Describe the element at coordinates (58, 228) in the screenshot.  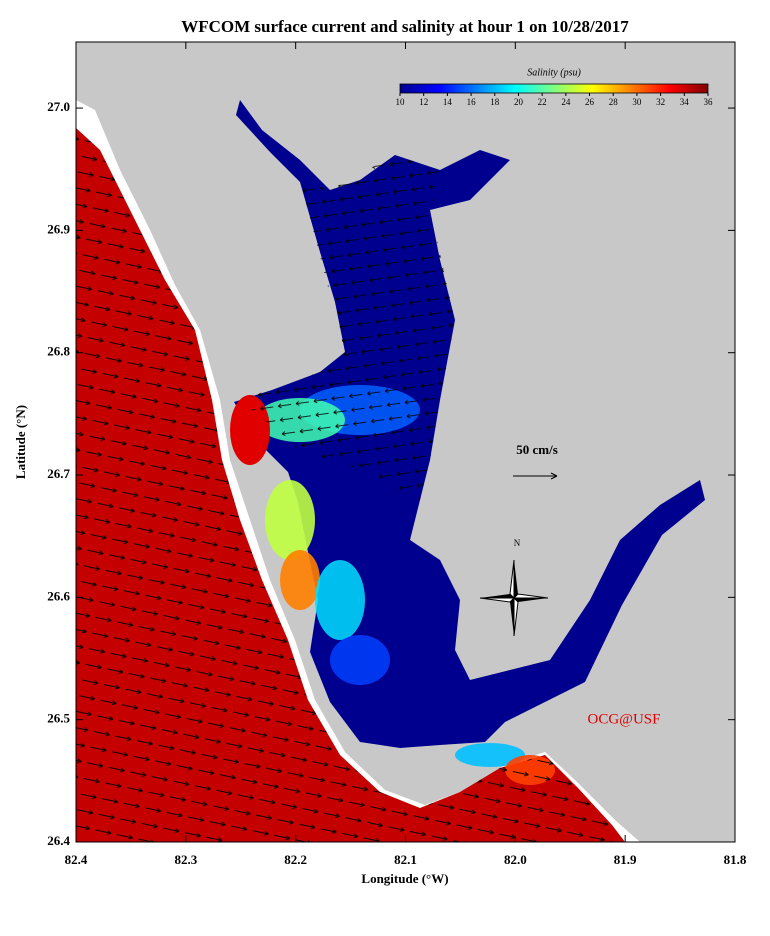
I see `y-tick-label: 26.9` at that location.